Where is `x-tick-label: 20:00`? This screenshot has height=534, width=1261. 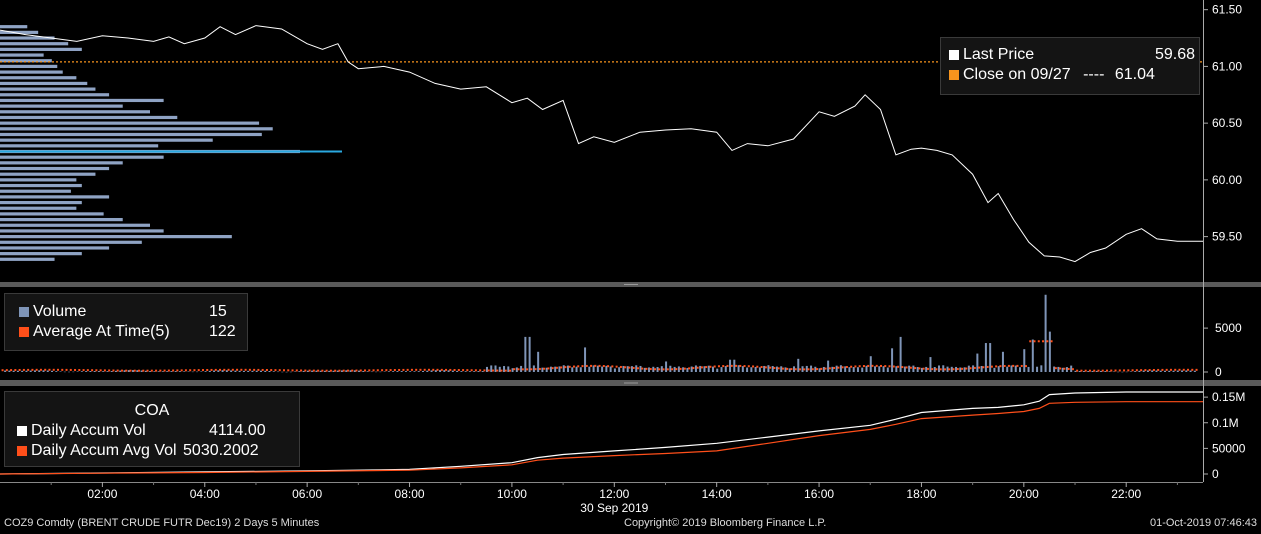 x-tick-label: 20:00 is located at coordinates (1024, 494).